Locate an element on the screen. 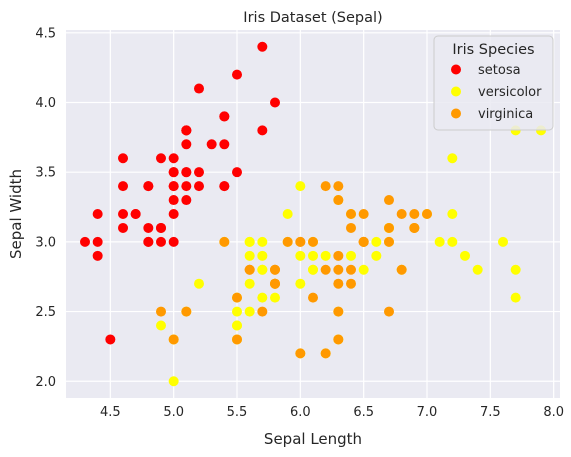 The height and width of the screenshot is (457, 571). y-tick-label: 3.0 is located at coordinates (45, 242).